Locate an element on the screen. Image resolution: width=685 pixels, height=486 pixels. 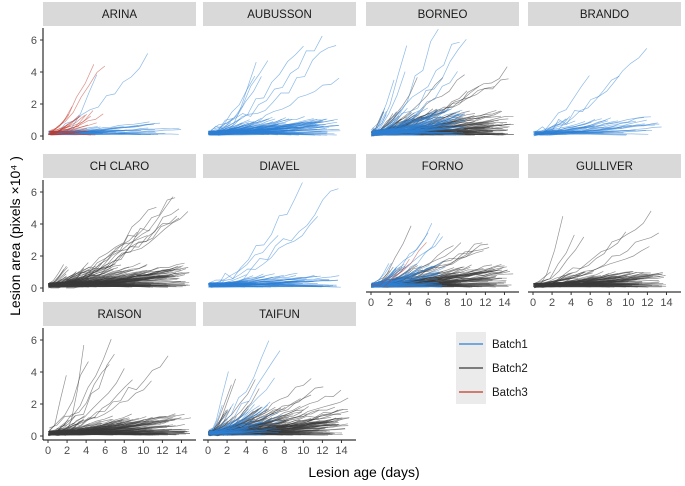
legend-item-batch1: Batch1 is located at coordinates (493, 345).